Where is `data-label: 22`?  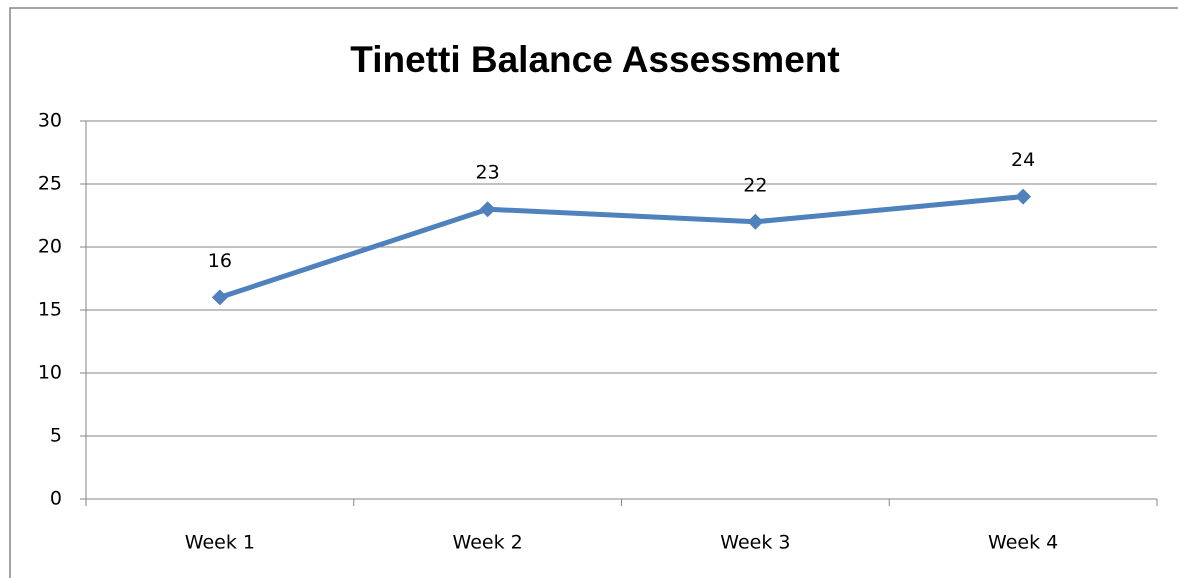
data-label: 22 is located at coordinates (755, 185).